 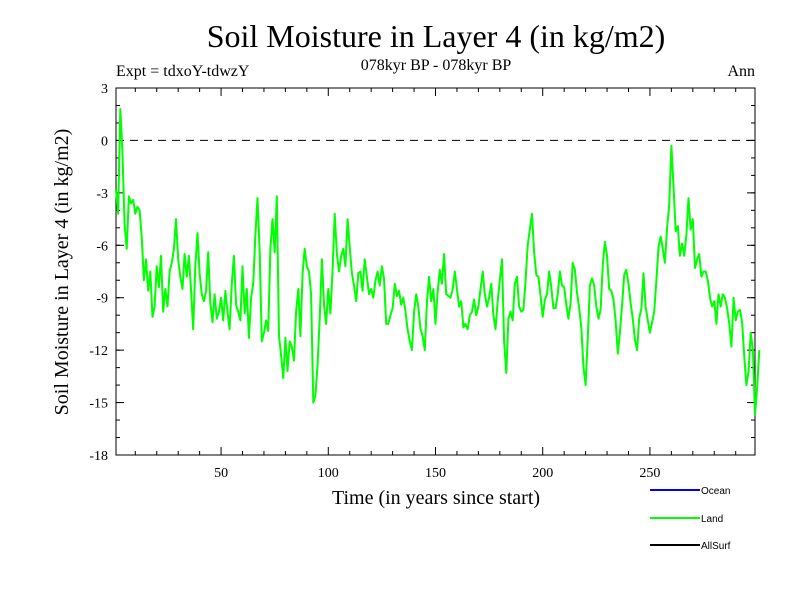 What do you see at coordinates (102, 246) in the screenshot?
I see `y-tick-label: -6` at bounding box center [102, 246].